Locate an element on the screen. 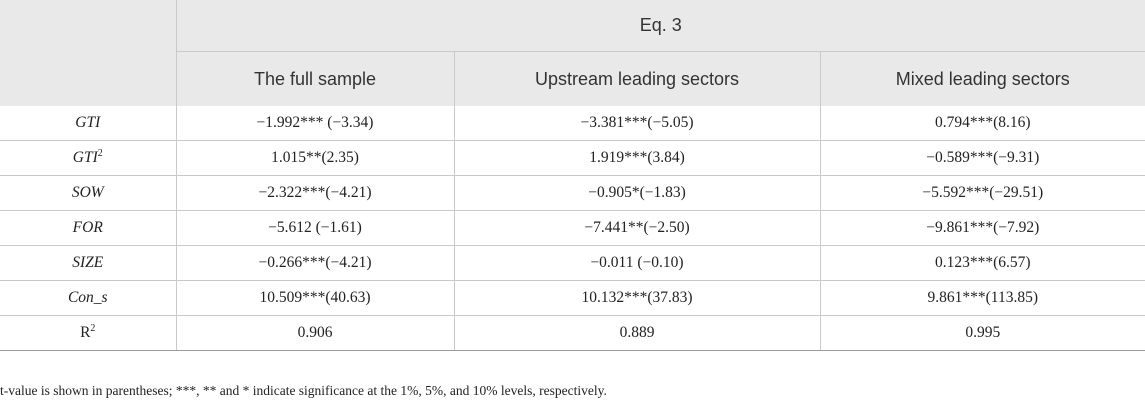 Image resolution: width=1145 pixels, height=402 pixels. table-cell: −9.861***(−7.92) is located at coordinates (982, 228).